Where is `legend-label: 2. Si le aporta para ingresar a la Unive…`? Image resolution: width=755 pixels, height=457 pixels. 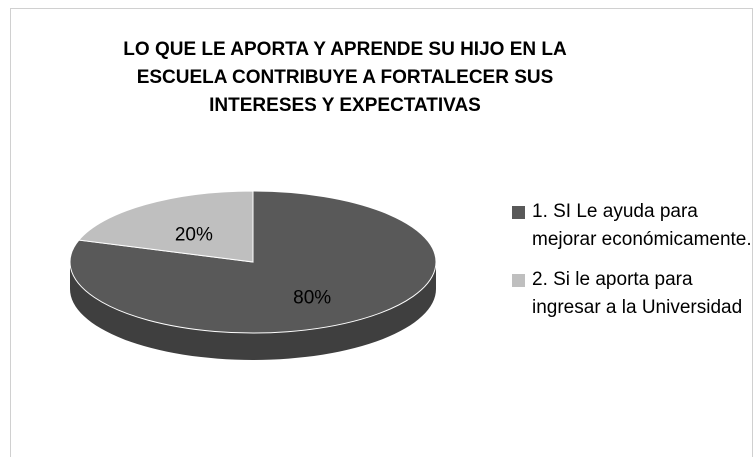
legend-label: 2. Si le aporta para ingresar a la Unive… is located at coordinates (637, 293).